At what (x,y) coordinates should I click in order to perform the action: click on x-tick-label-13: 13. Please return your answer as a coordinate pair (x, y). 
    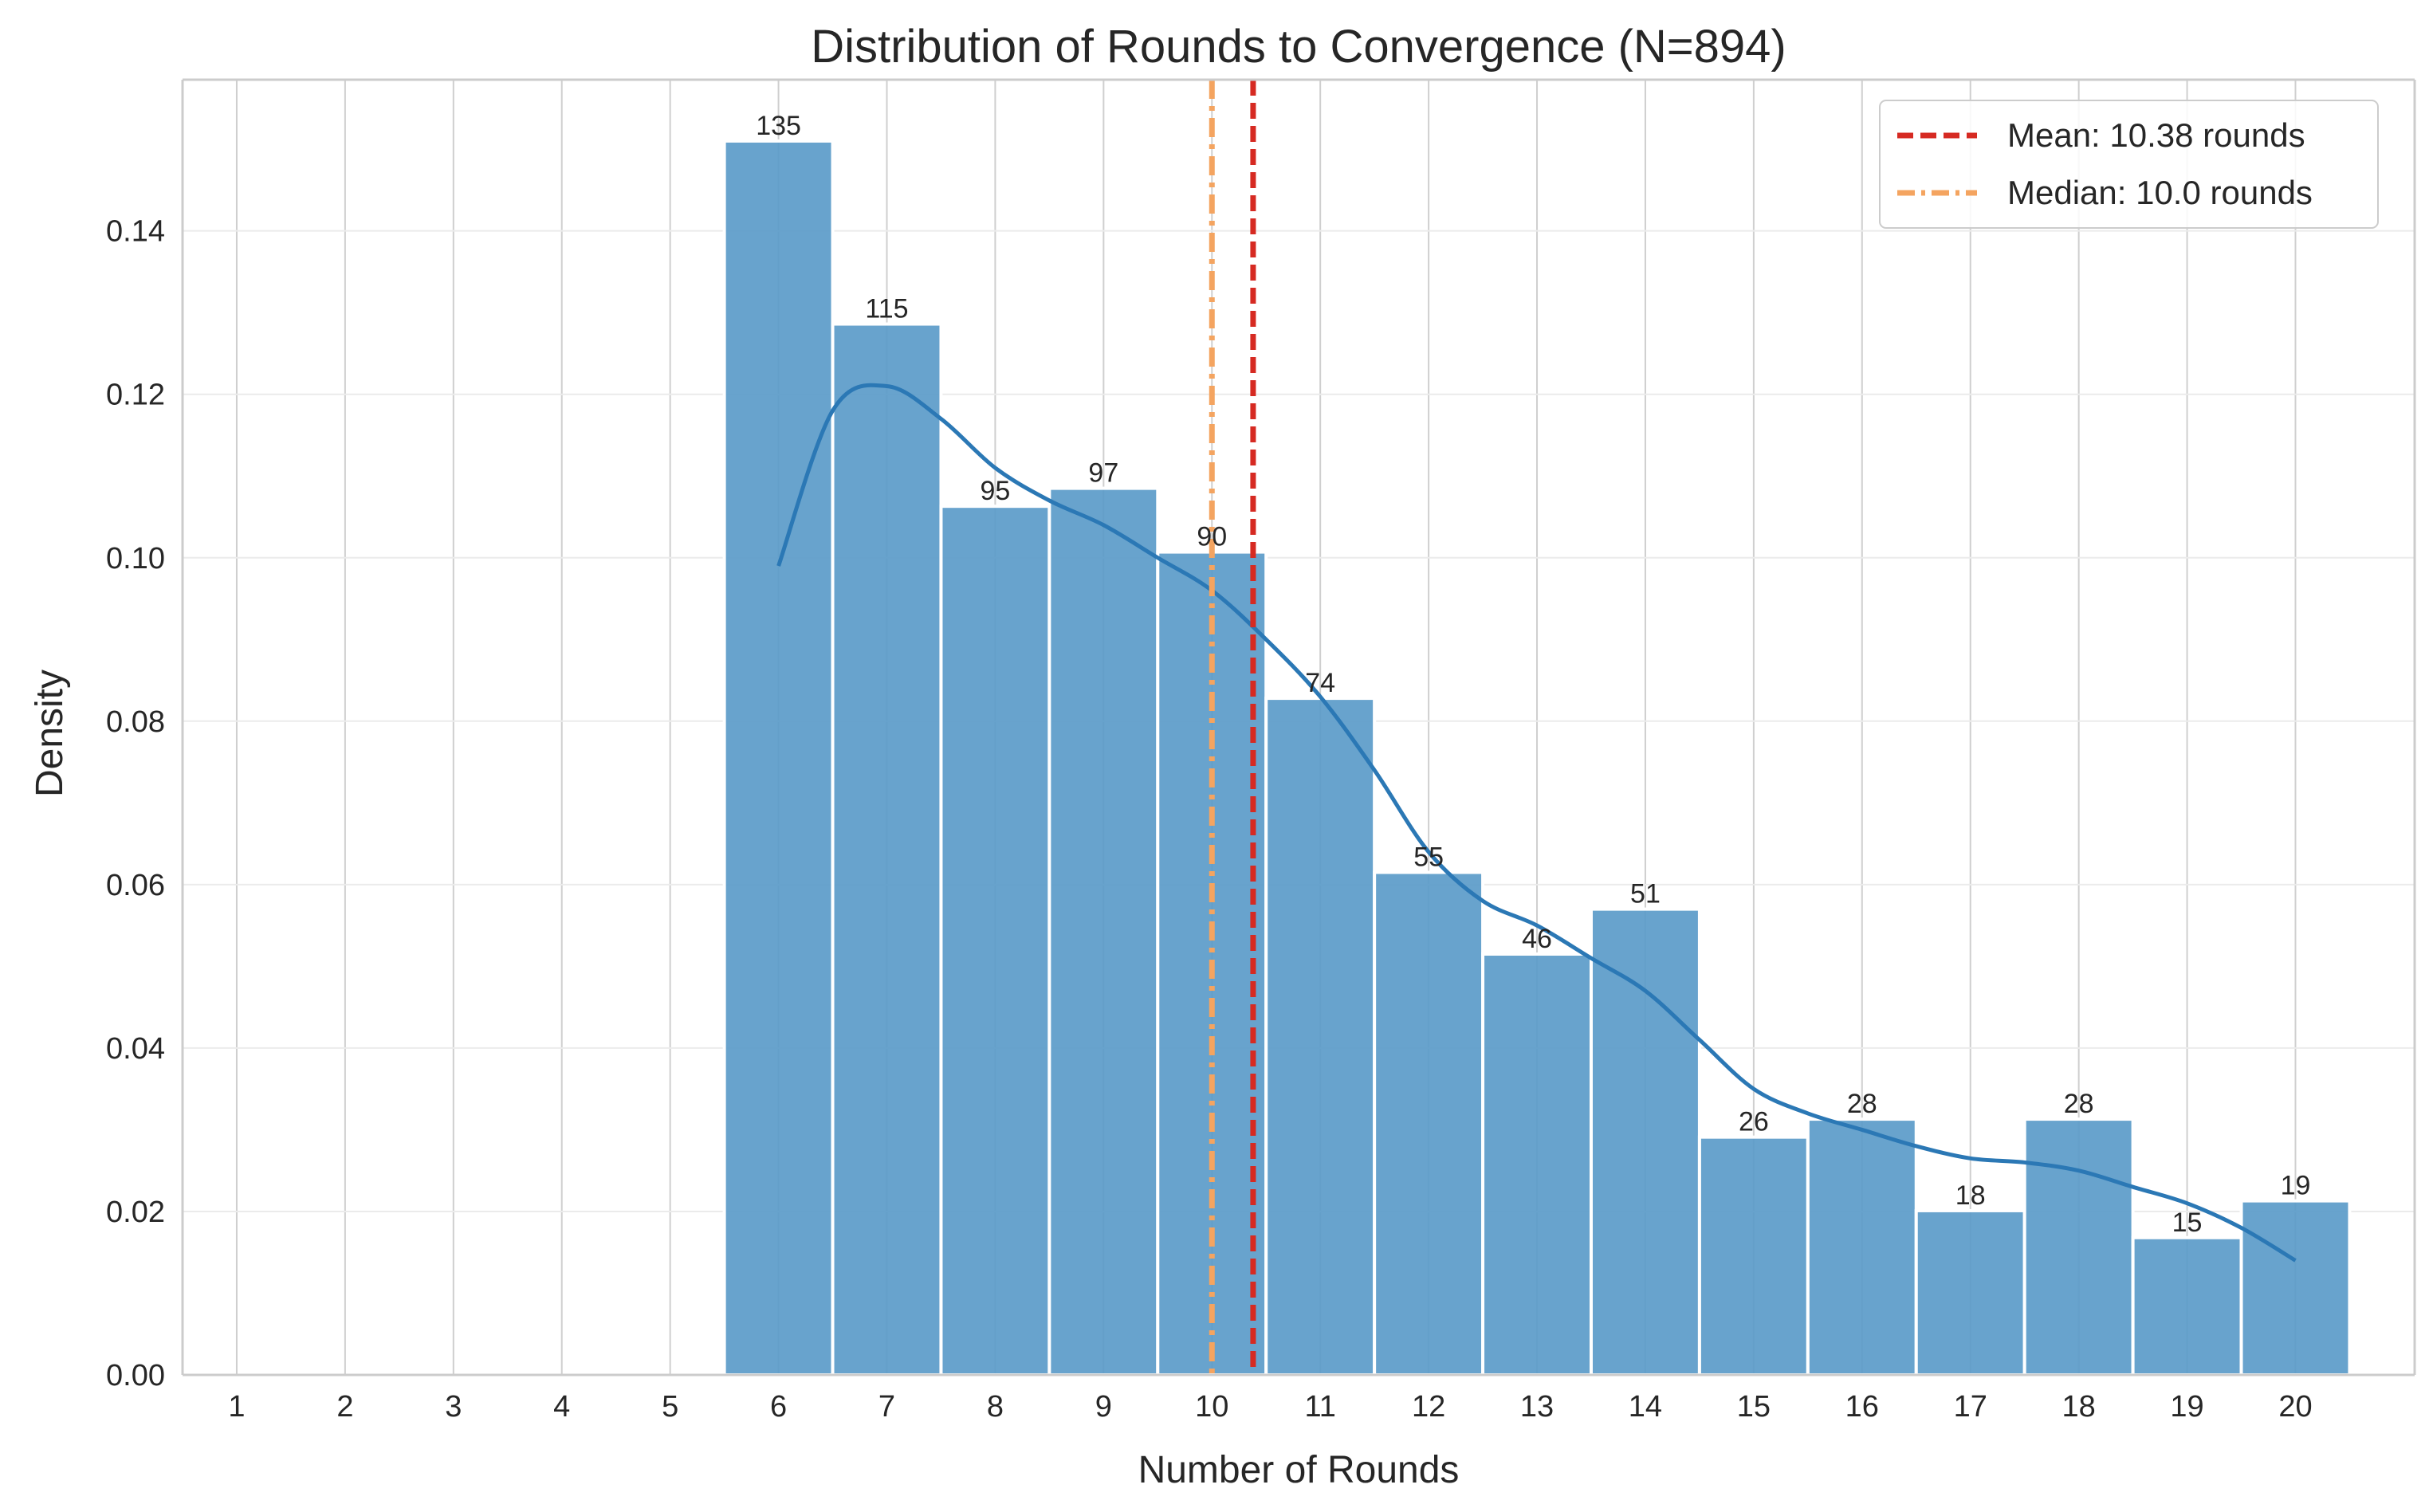
    Looking at the image, I should click on (1537, 1407).